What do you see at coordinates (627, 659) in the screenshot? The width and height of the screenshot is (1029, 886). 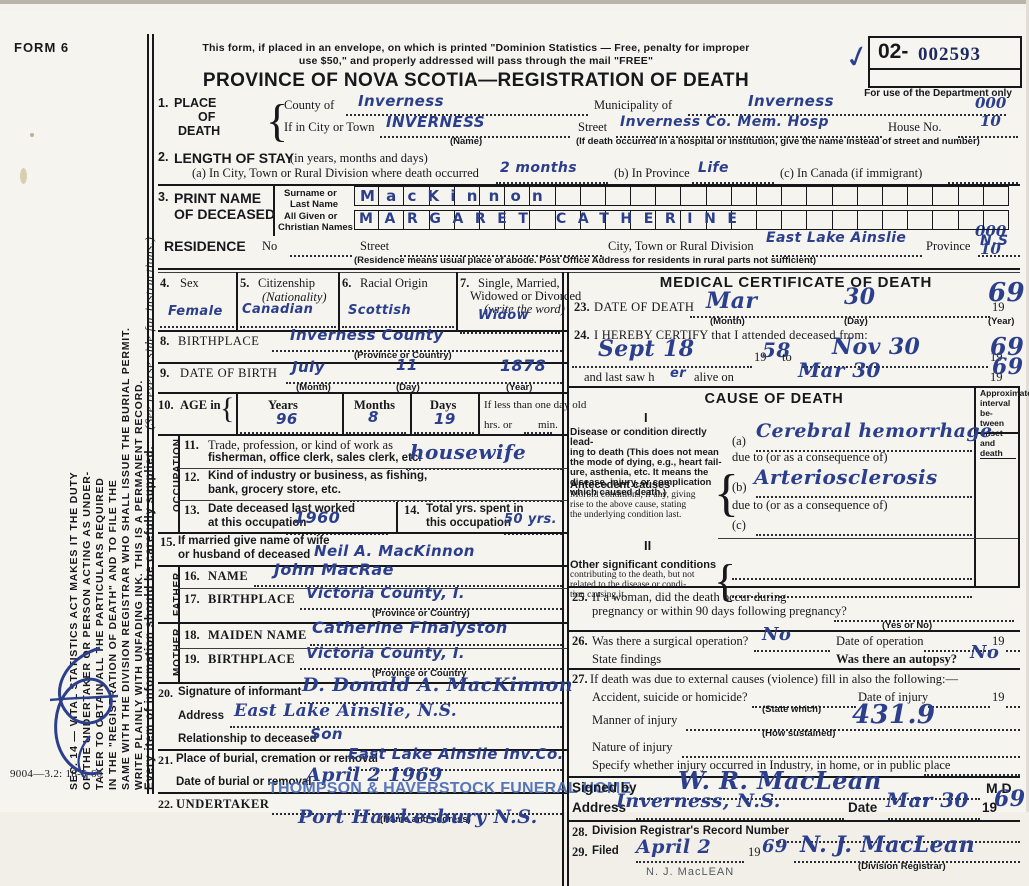 I see `item26-findings-label: State findings` at bounding box center [627, 659].